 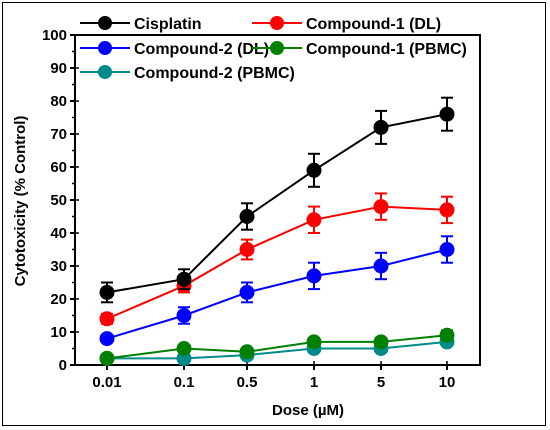 What do you see at coordinates (58, 68) in the screenshot?
I see `y-tick-label: 90` at bounding box center [58, 68].